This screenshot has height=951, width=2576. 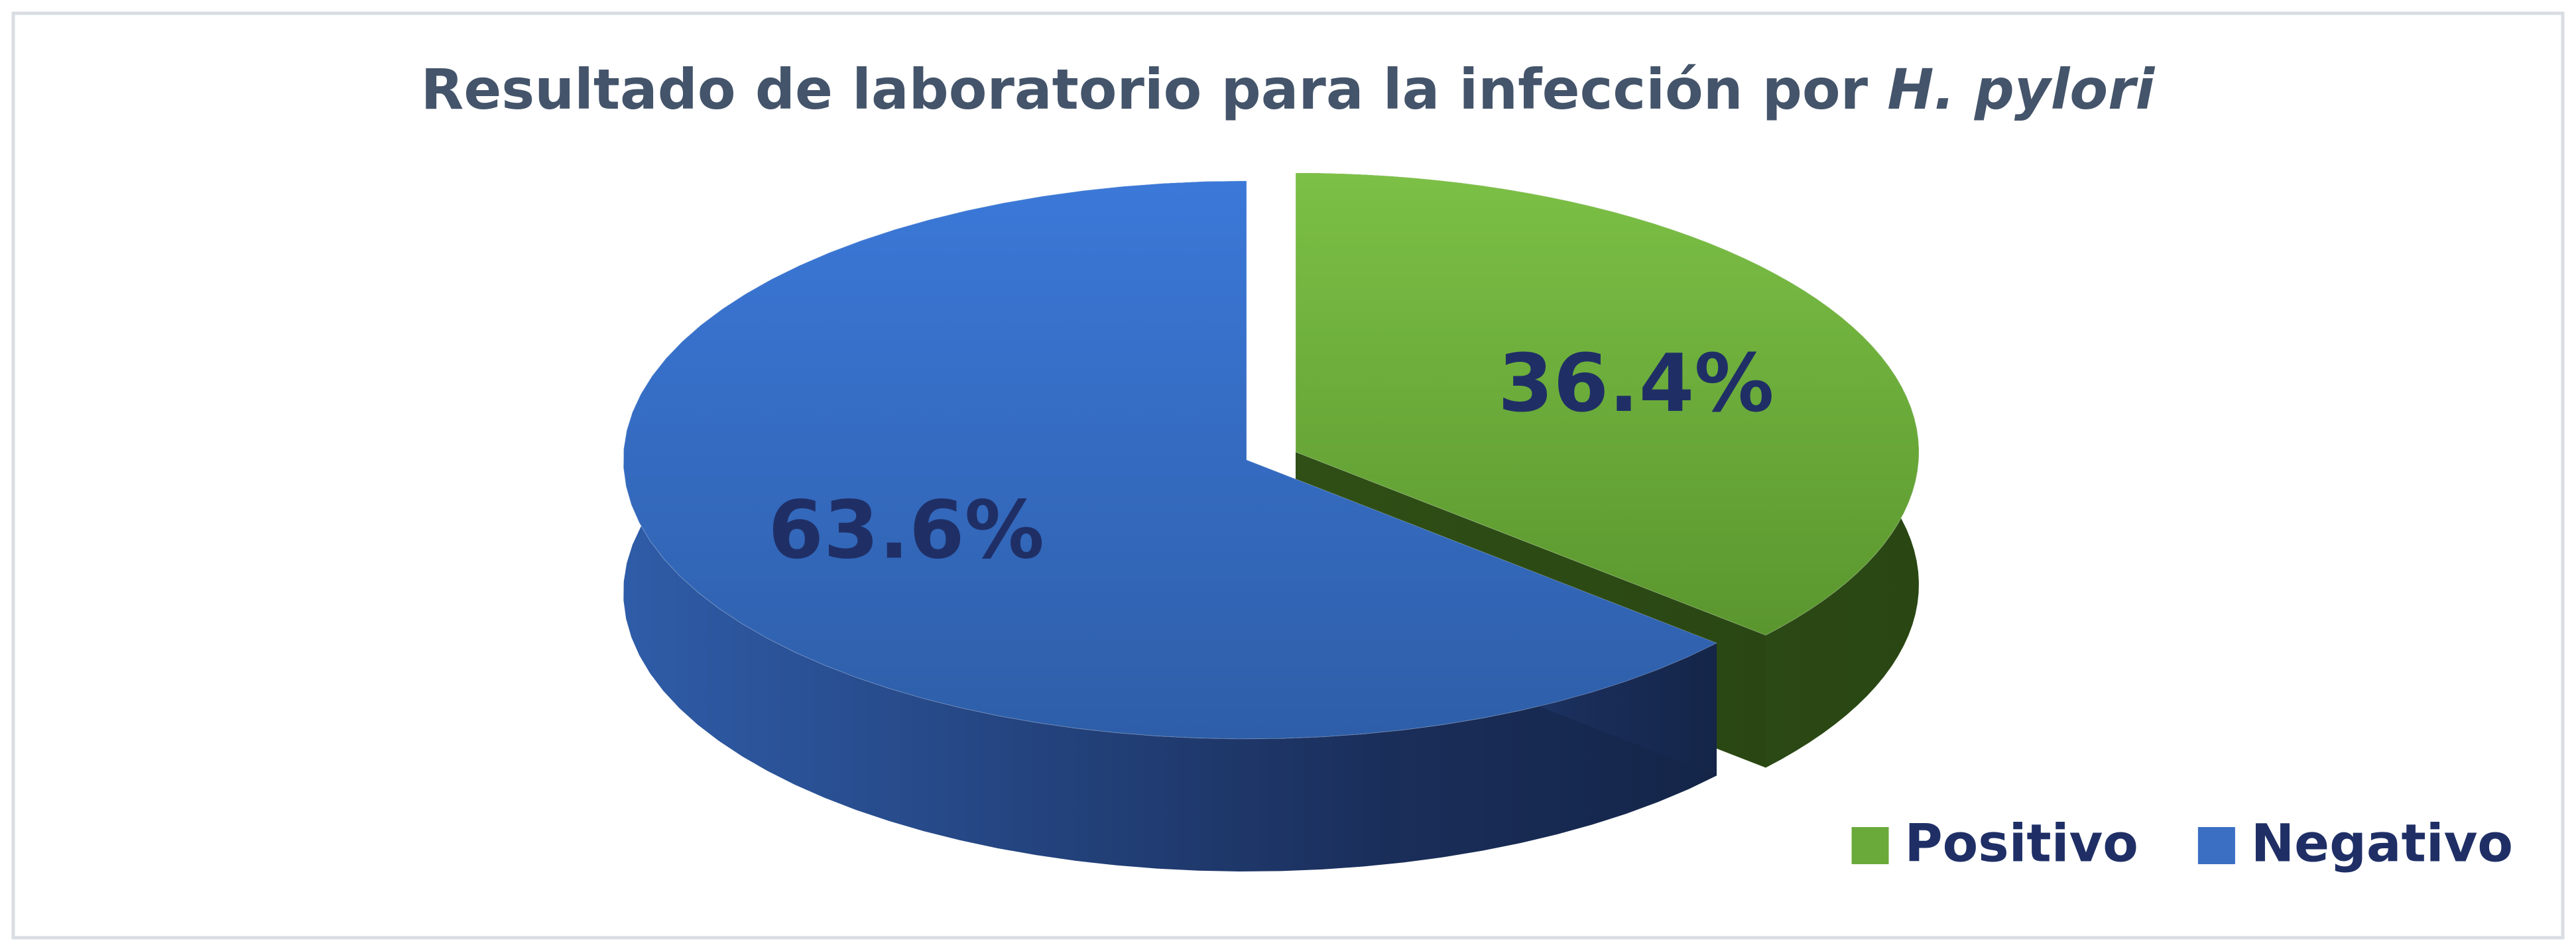 What do you see at coordinates (2382, 843) in the screenshot?
I see `legend-label: Negativo` at bounding box center [2382, 843].